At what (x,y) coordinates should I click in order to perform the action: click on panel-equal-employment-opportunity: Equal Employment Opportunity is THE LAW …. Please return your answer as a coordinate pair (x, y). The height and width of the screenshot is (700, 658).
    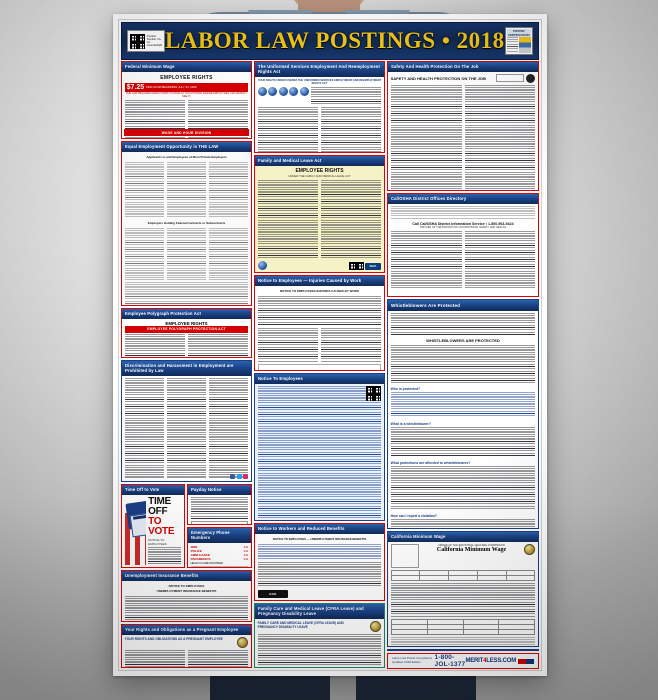
    Looking at the image, I should click on (186, 223).